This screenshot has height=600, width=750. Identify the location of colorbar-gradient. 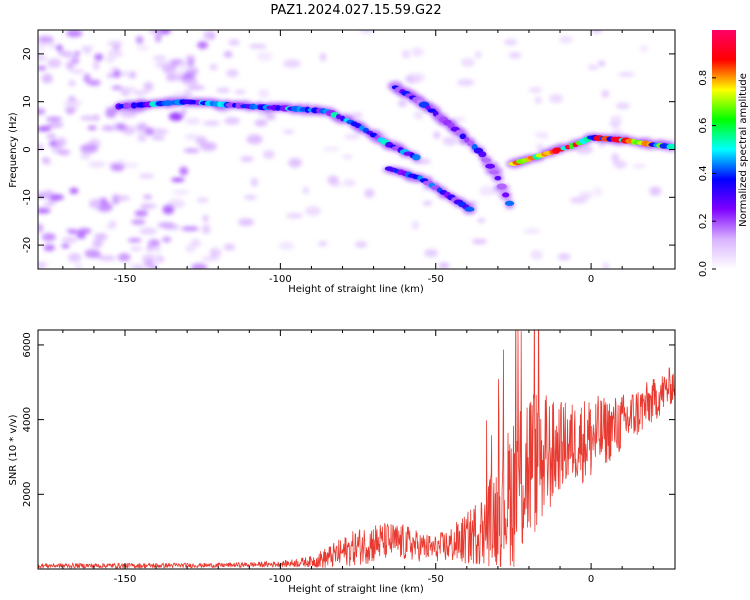
(724, 149).